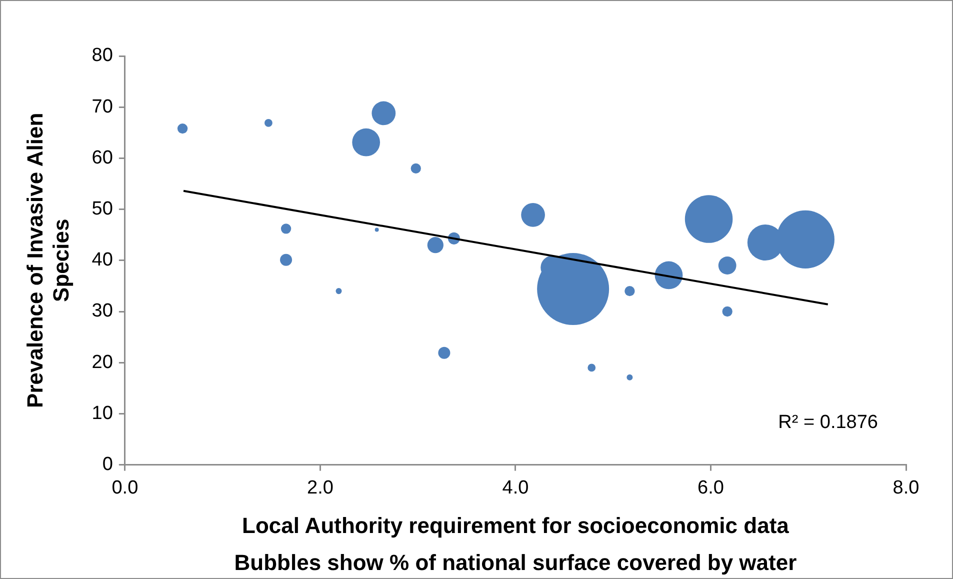 The height and width of the screenshot is (579, 953). Describe the element at coordinates (102, 157) in the screenshot. I see `y-tick-label: 60` at that location.